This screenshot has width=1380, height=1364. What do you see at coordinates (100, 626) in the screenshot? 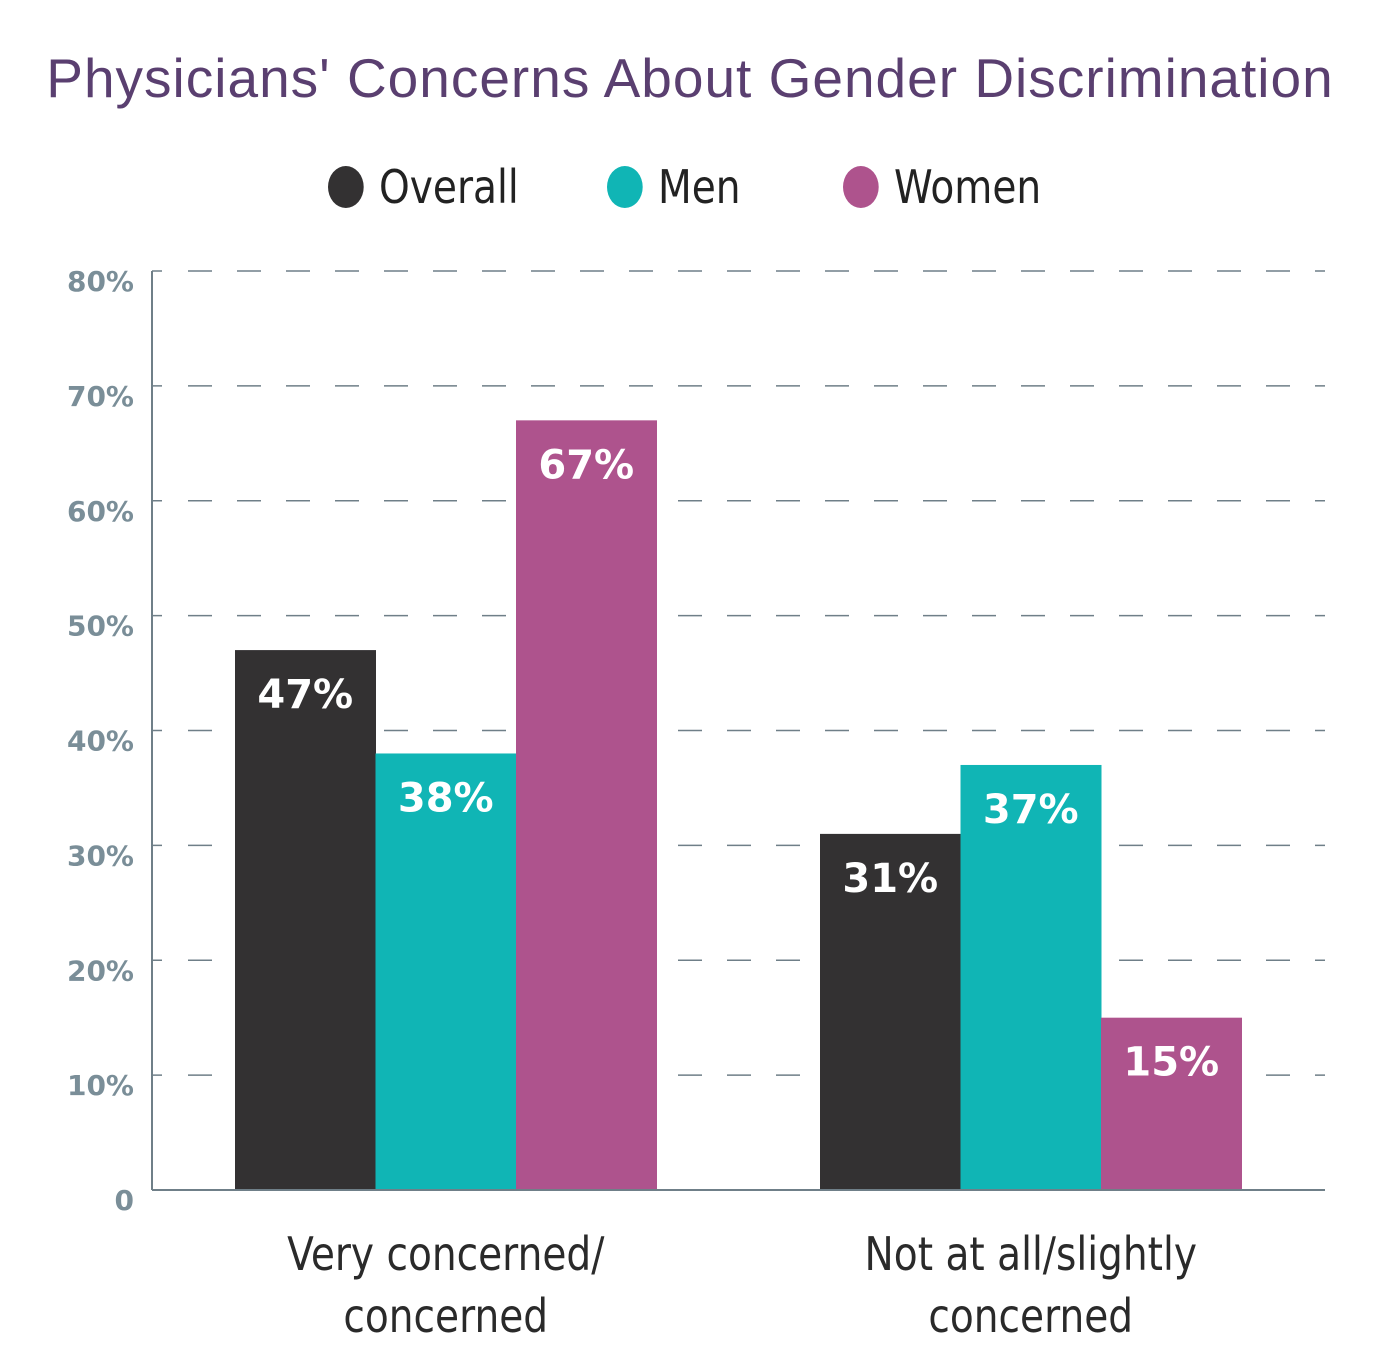
I see `y-tick-label: 50%` at bounding box center [100, 626].